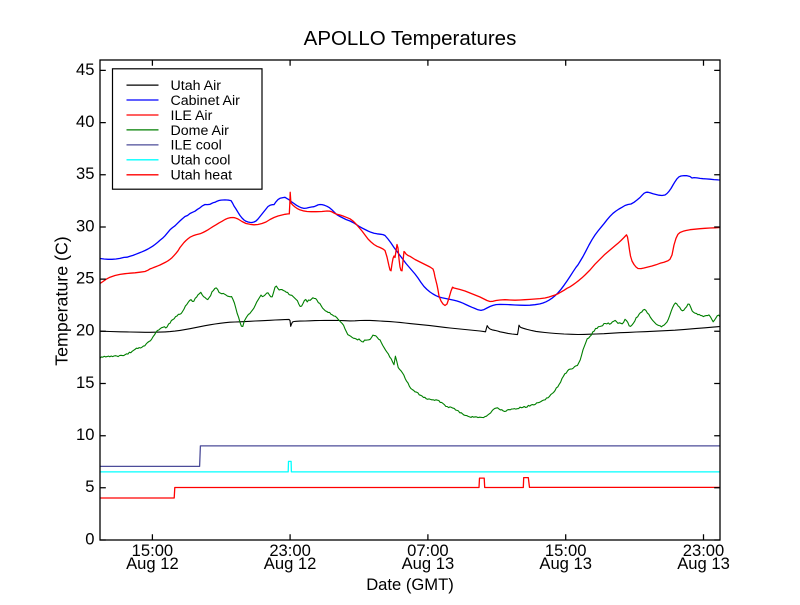  Describe the element at coordinates (85, 173) in the screenshot. I see `svg-text: 35` at that location.